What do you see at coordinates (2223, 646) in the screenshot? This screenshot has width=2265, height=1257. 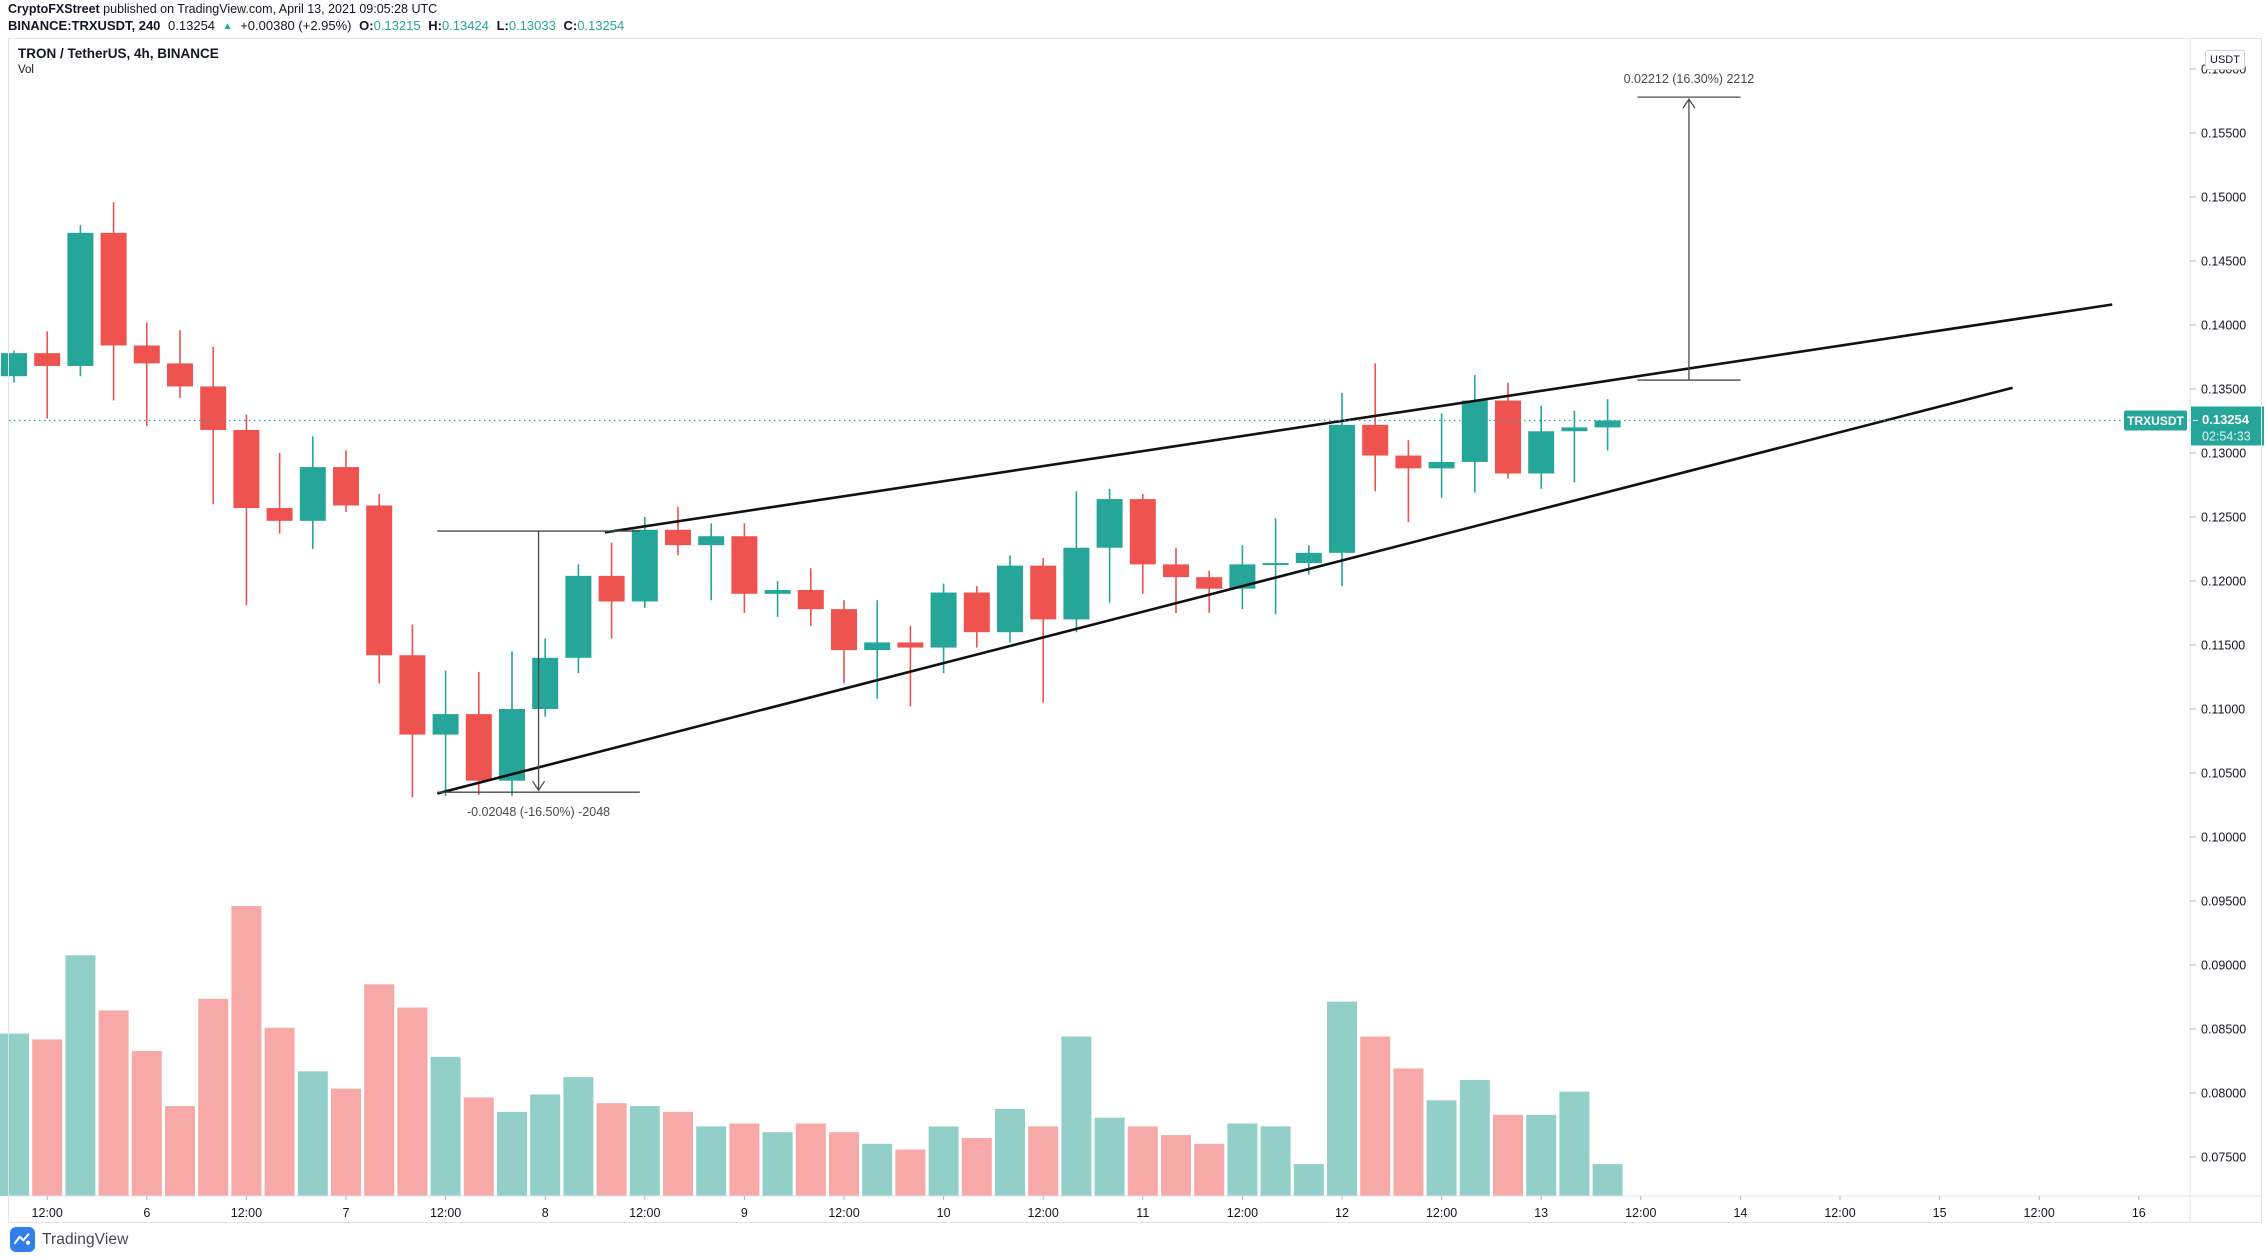 I see `price-tick-label: 0.11500` at bounding box center [2223, 646].